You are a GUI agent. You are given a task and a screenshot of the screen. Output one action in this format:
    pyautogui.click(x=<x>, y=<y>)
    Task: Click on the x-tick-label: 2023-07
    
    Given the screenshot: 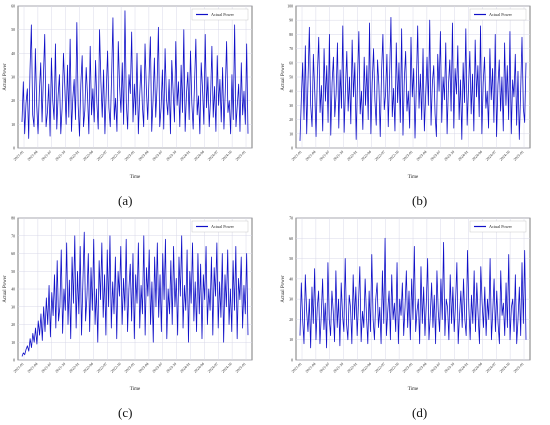 What is the action you would take?
    pyautogui.click(x=158, y=368)
    